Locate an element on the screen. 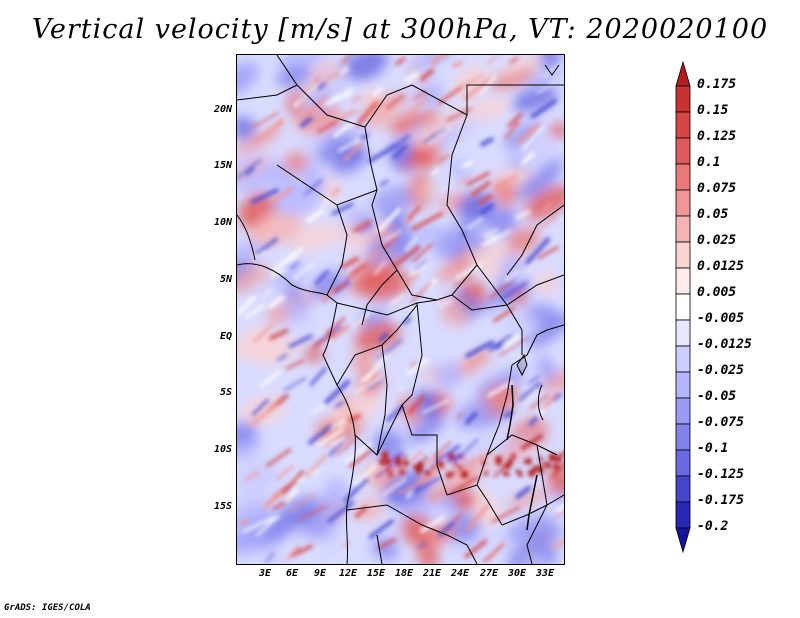  colorbar-label: -0.2 is located at coordinates (713, 526).